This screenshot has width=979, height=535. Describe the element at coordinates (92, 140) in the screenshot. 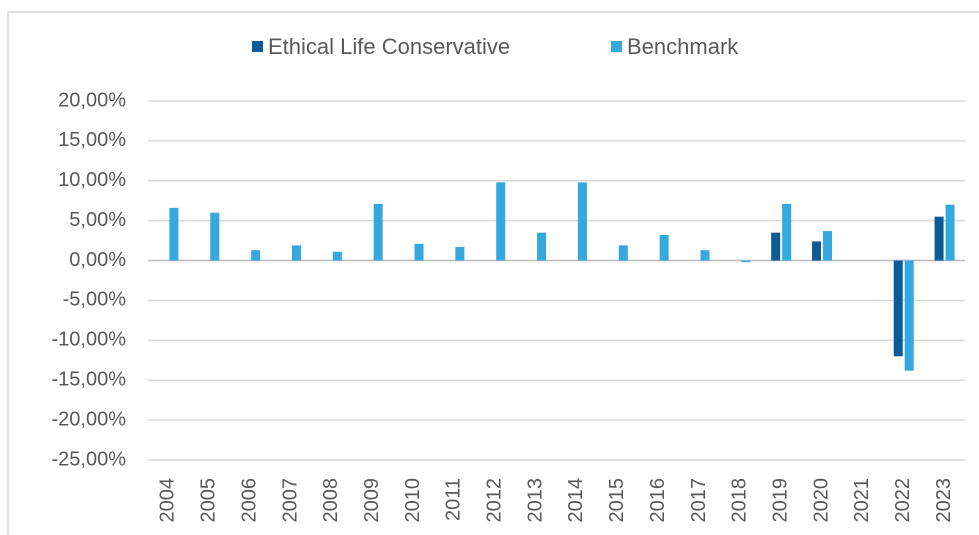

I see `y-tick-label: 15,00%` at that location.